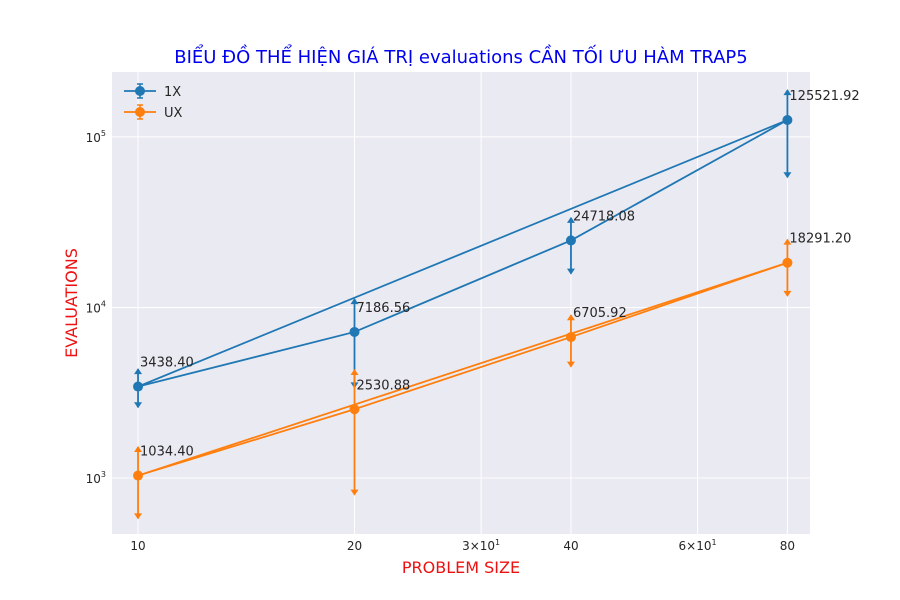 The image size is (900, 600). I want to click on y-tick-label-exponent: 5, so click(103, 133).